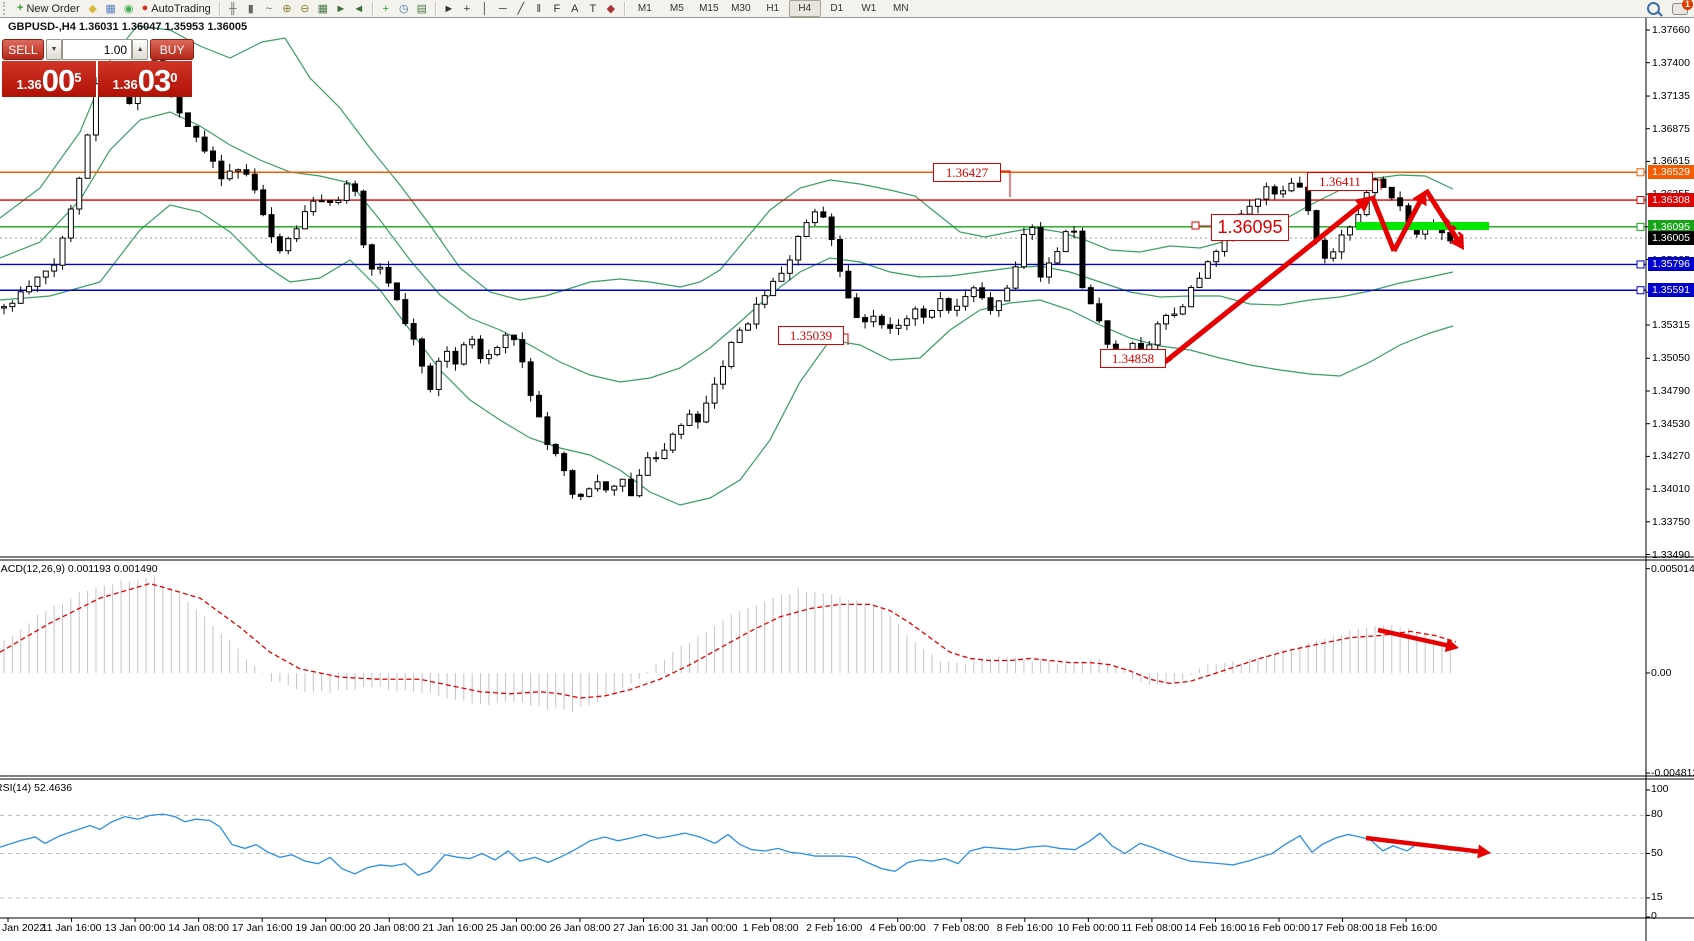  I want to click on timeframe-h4: H4, so click(804, 8).